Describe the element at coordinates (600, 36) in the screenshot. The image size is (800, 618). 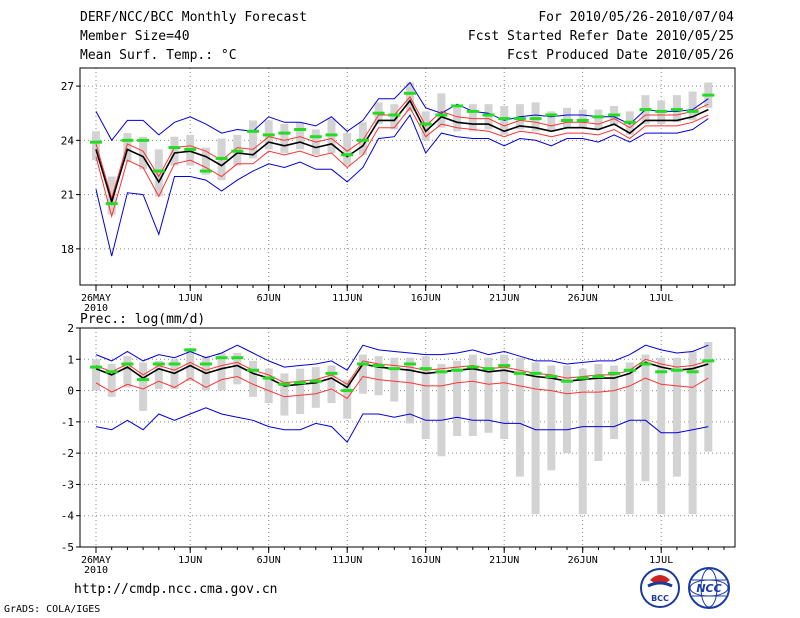
I see `start-date: Fcst Started Refer Date 2010/05/25` at that location.